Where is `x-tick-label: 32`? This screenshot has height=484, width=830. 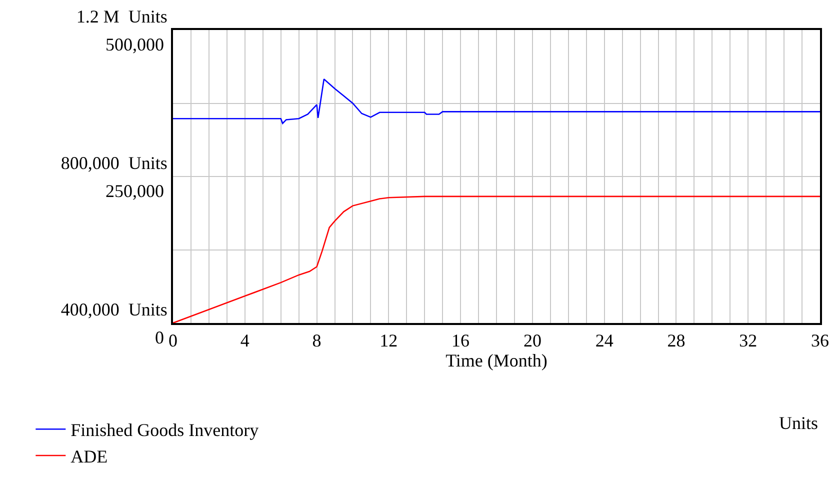
x-tick-label: 32 is located at coordinates (748, 340).